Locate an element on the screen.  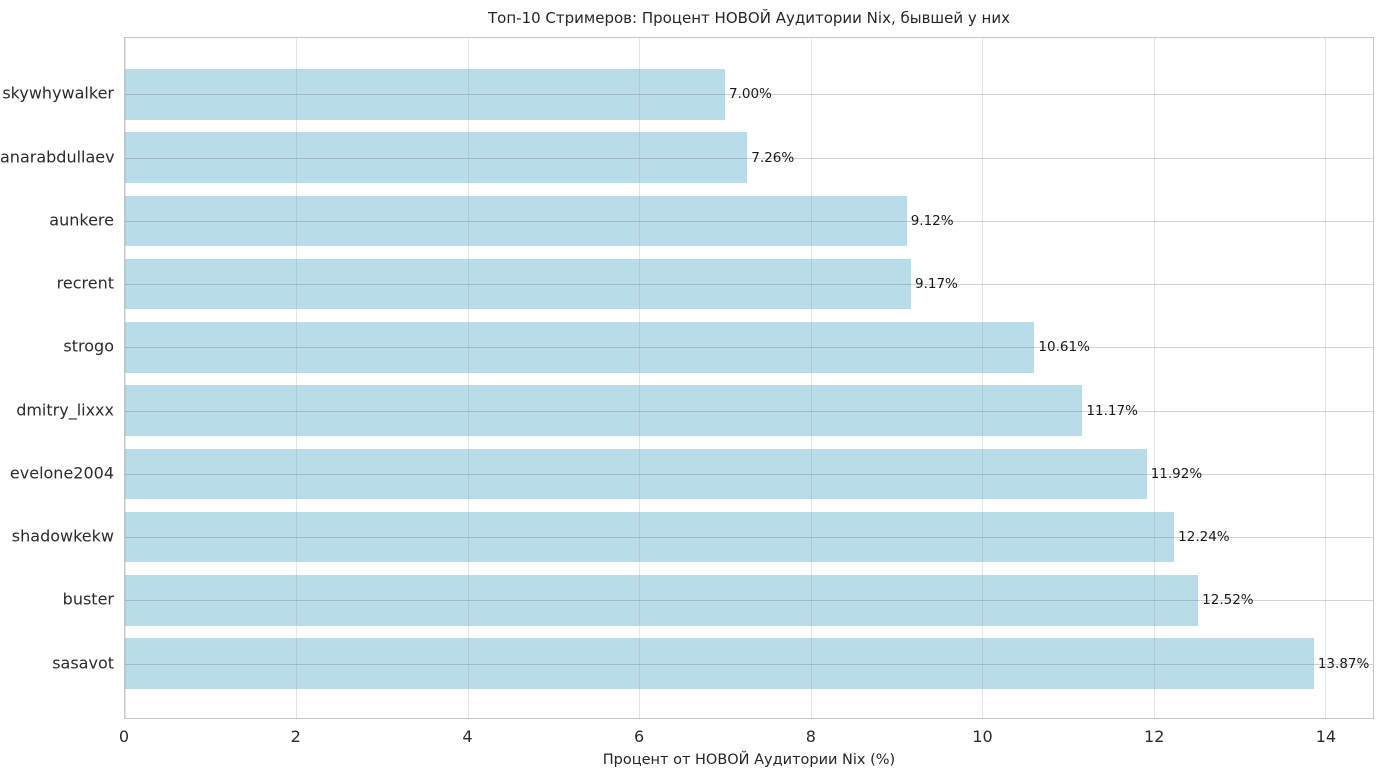
bar-value-label: 7.00% is located at coordinates (750, 94).